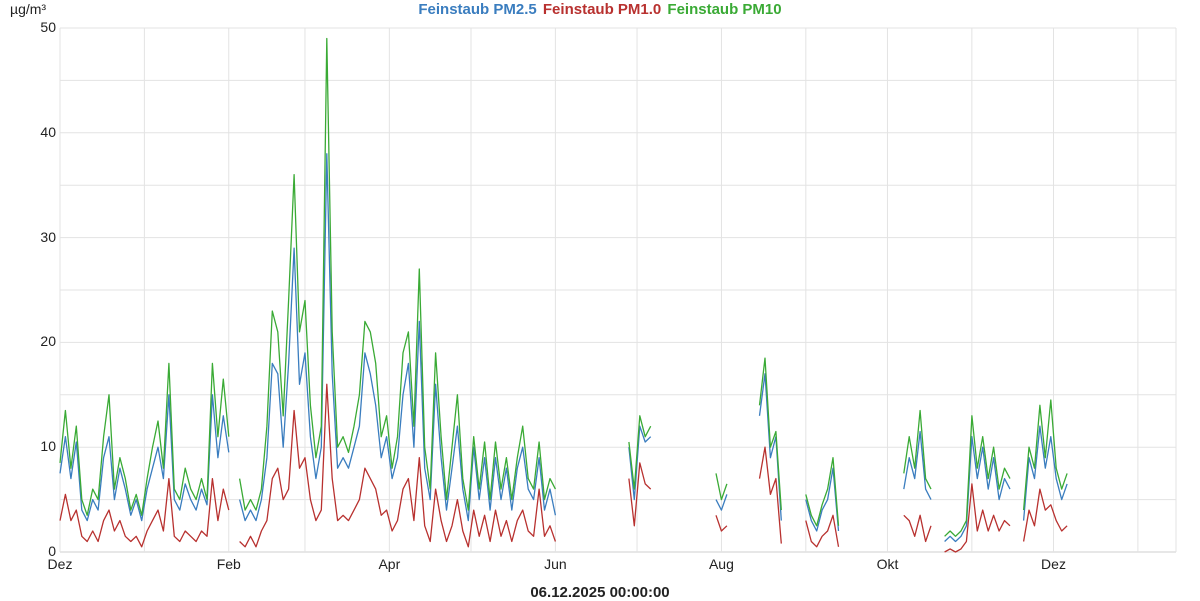 The height and width of the screenshot is (601, 1200). Describe the element at coordinates (228, 564) in the screenshot. I see `x-tick-label: Feb` at that location.